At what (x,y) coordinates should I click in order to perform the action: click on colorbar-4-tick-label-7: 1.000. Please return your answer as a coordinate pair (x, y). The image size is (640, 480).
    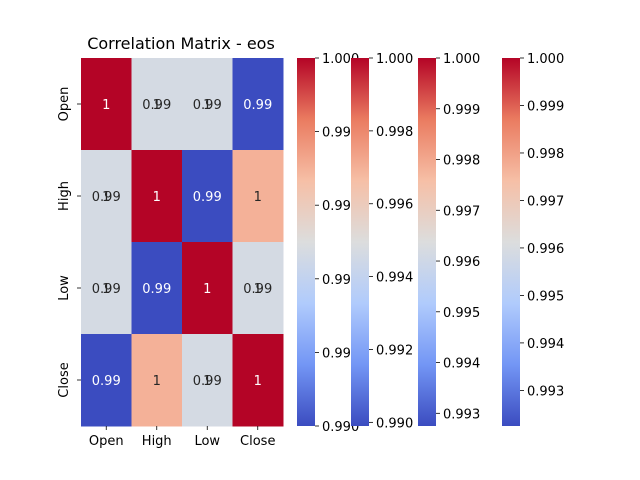
    Looking at the image, I should click on (545, 59).